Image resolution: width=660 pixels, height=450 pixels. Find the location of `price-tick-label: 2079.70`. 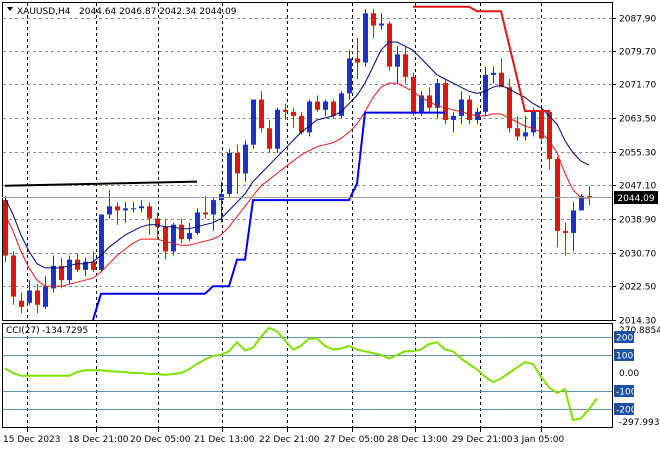

price-tick-label: 2079.70 is located at coordinates (637, 53).